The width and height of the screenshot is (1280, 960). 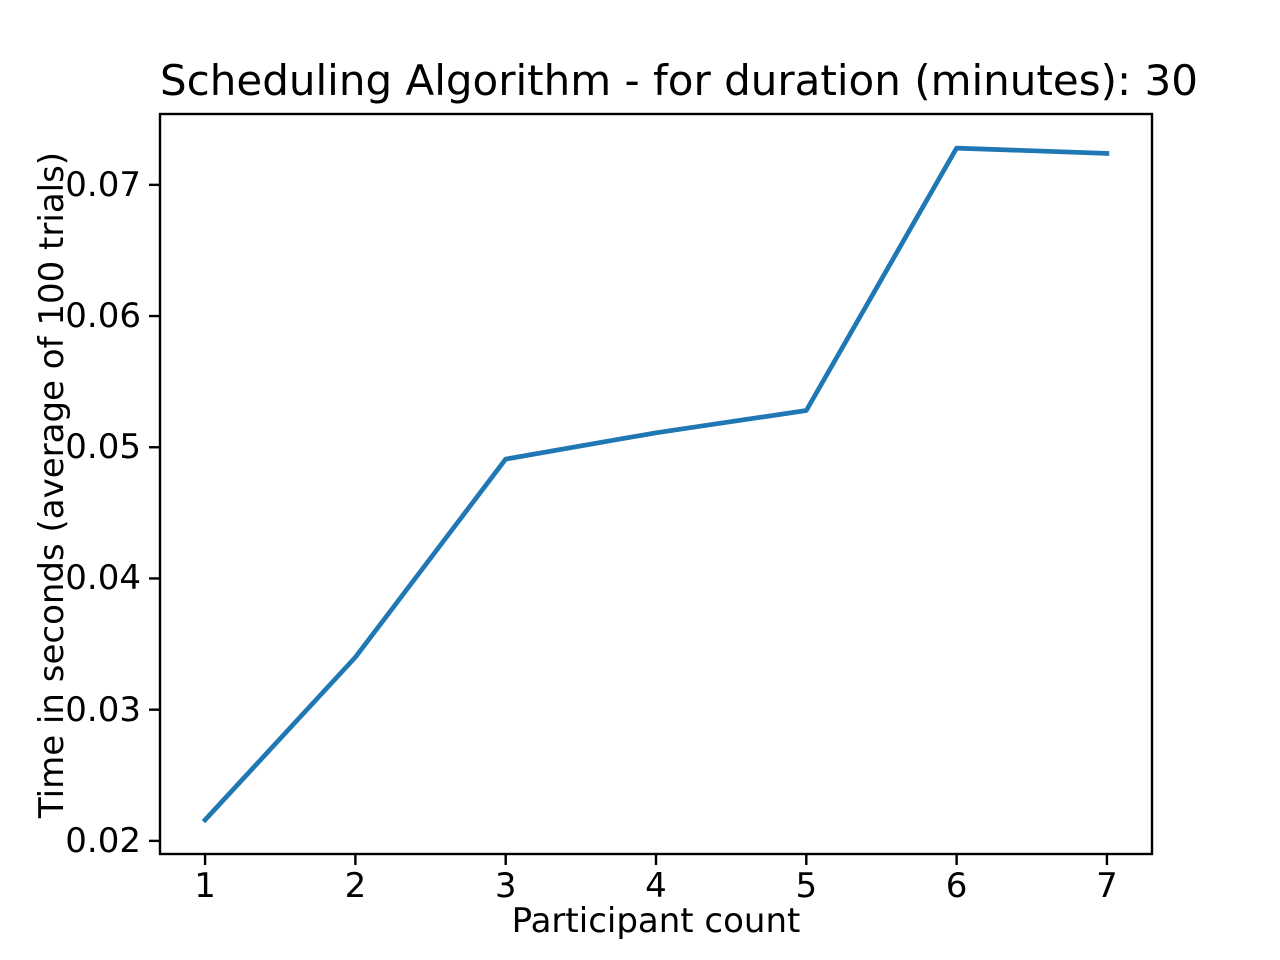 I want to click on y-tick-label: 0.04, so click(x=103, y=578).